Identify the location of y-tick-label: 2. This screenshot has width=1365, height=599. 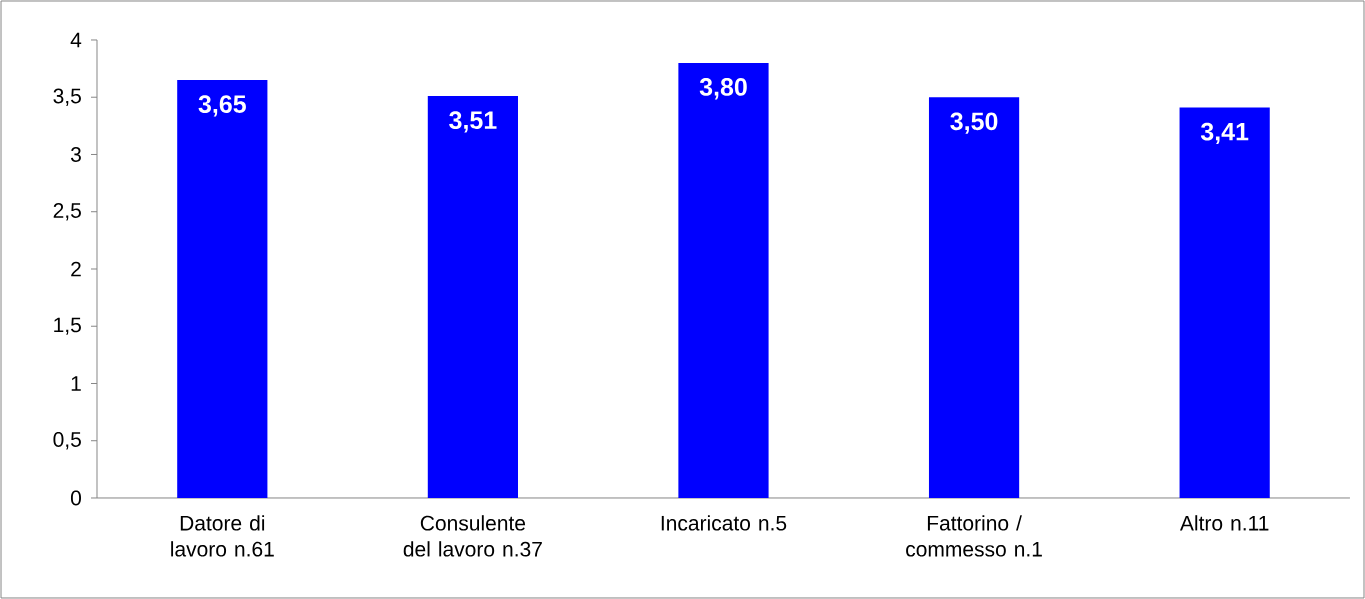
(76, 269).